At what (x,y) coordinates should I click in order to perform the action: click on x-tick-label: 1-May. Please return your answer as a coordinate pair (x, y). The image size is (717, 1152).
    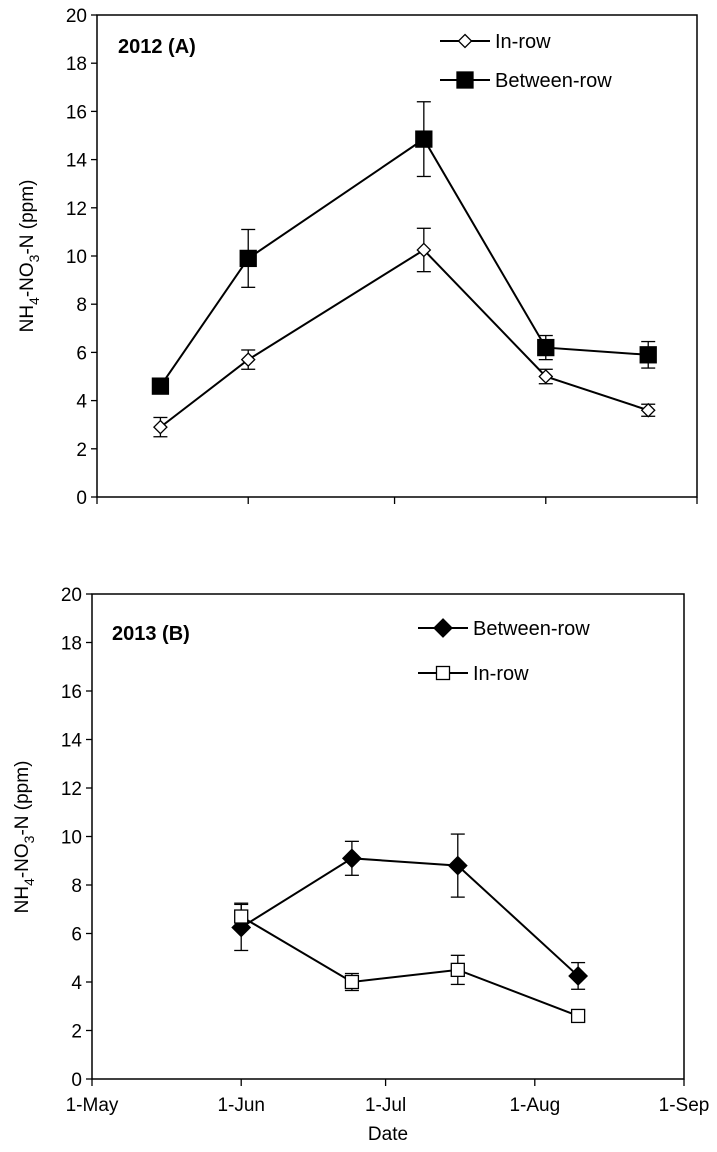
    Looking at the image, I should click on (92, 1105).